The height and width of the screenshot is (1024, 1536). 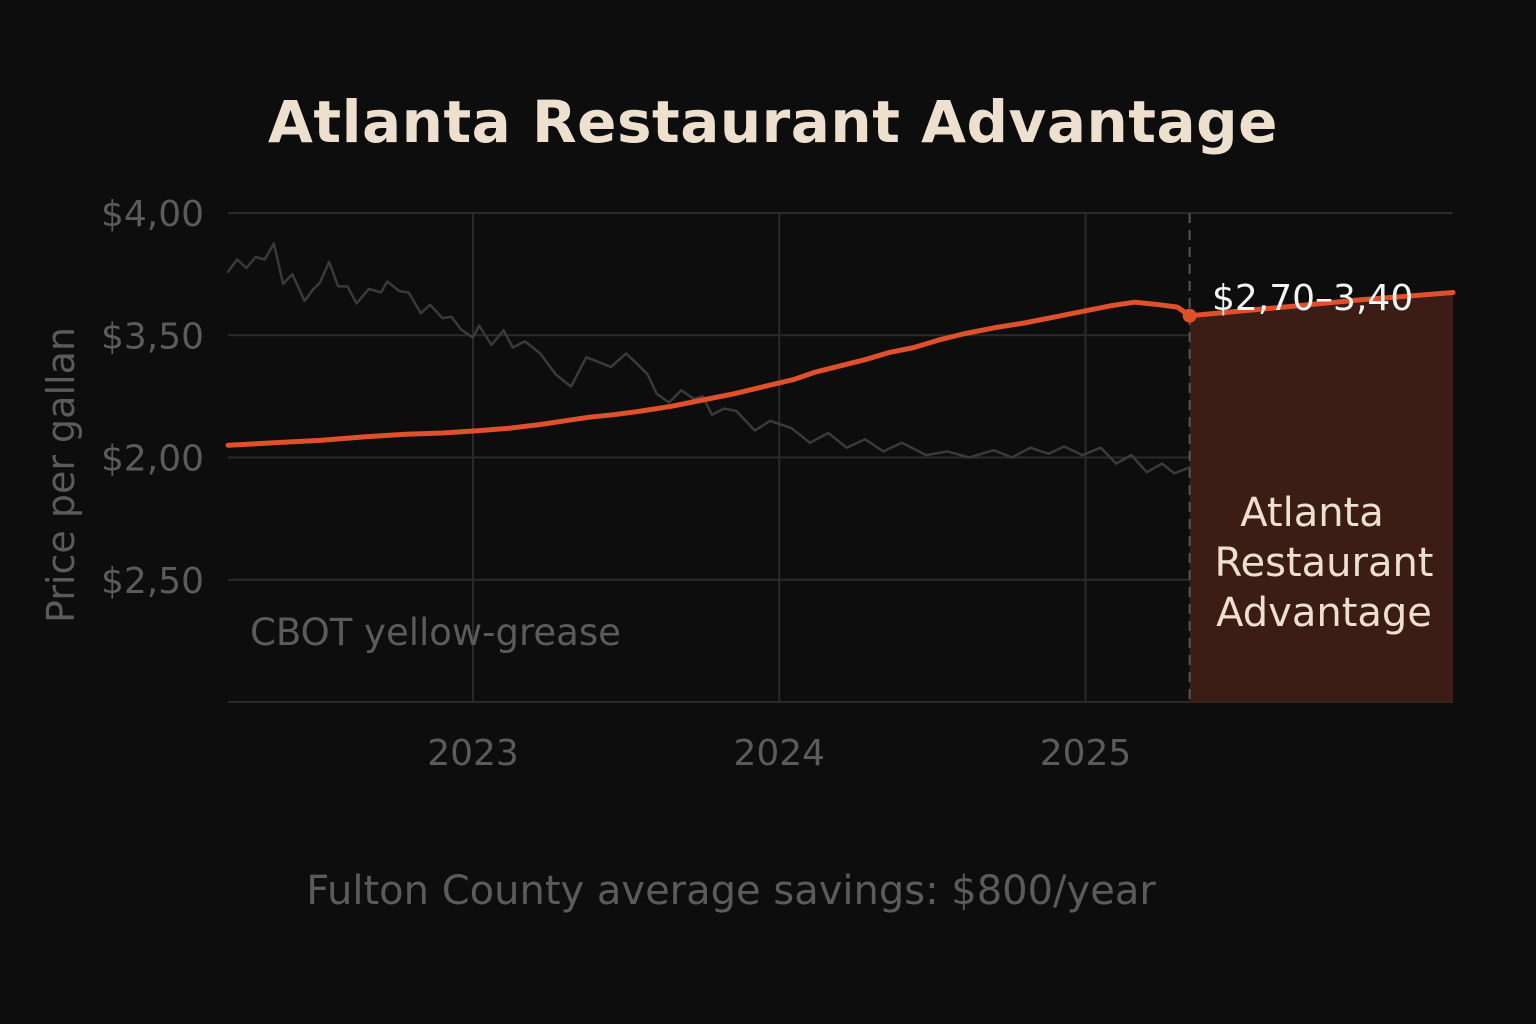 What do you see at coordinates (1086, 753) in the screenshot?
I see `x-tick-label: 2025` at bounding box center [1086, 753].